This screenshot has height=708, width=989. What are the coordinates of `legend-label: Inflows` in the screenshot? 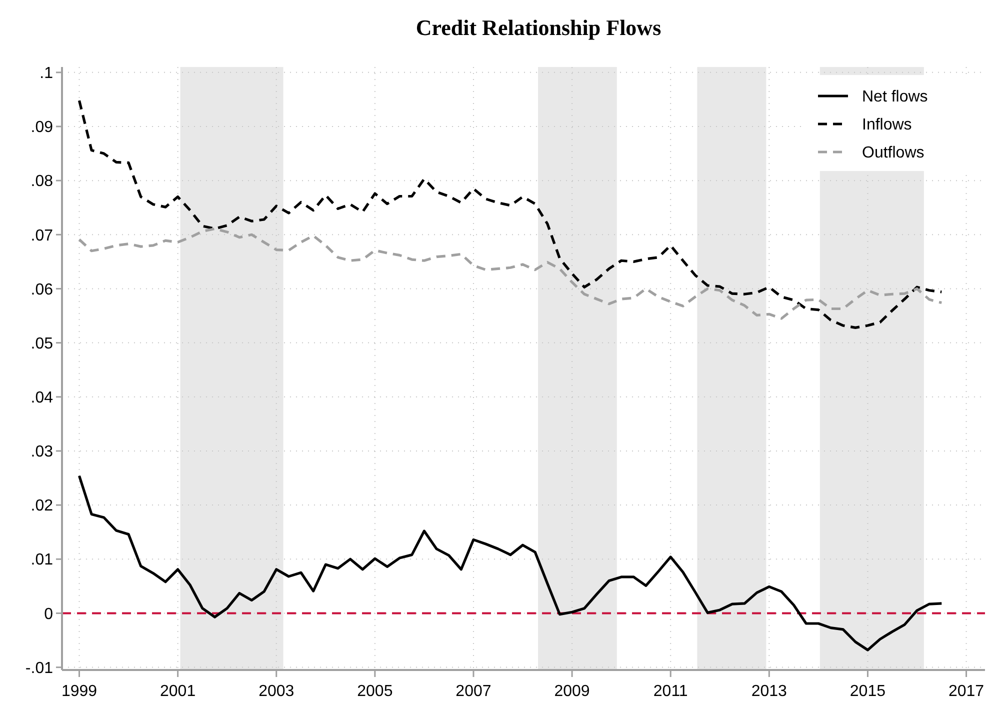 It's located at (887, 125).